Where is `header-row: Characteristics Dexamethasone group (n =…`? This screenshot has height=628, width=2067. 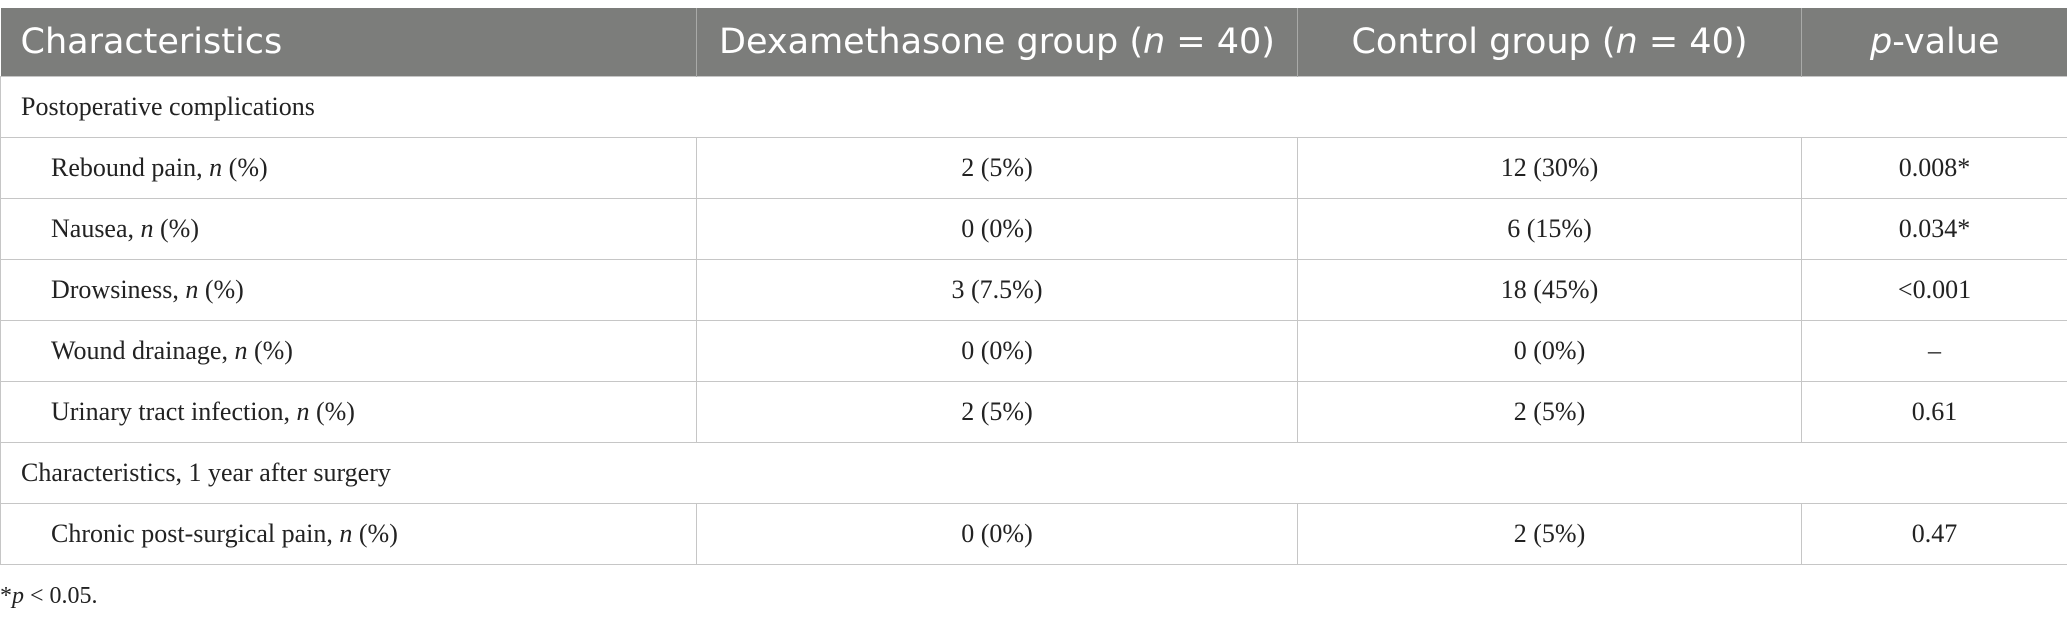
header-row: Characteristics Dexamethasone group (n =… is located at coordinates (1033, 42).